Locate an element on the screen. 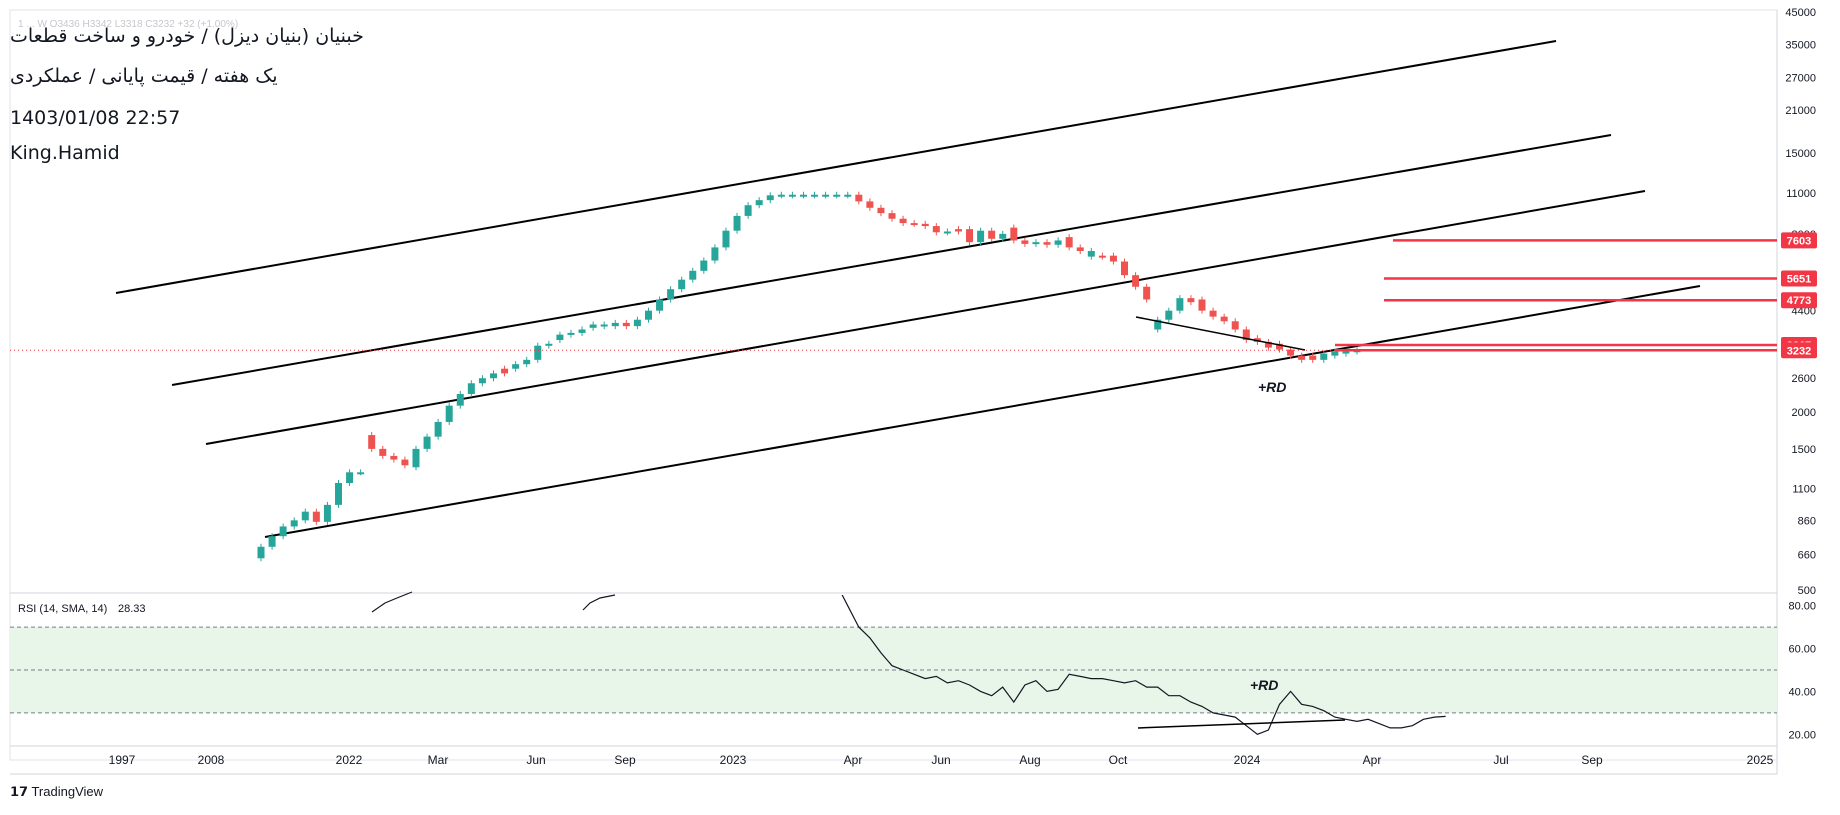 This screenshot has width=1840, height=815. level-badge-label: 3232 is located at coordinates (1799, 351).